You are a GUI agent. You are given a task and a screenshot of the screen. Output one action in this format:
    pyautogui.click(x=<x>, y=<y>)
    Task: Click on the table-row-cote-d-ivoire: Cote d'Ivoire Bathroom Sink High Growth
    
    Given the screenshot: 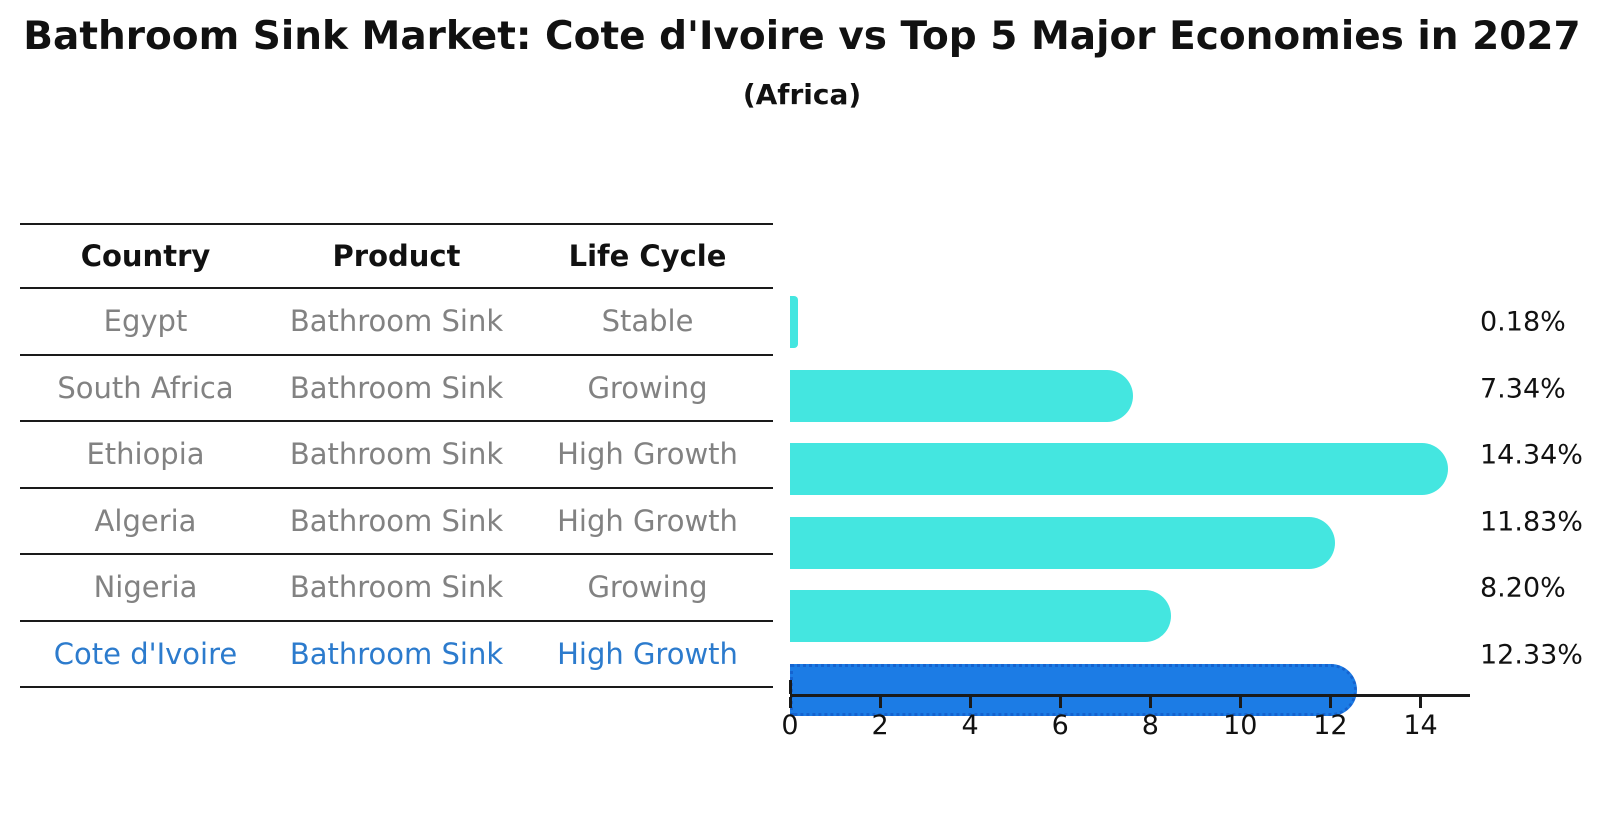 What is the action you would take?
    pyautogui.click(x=396, y=655)
    